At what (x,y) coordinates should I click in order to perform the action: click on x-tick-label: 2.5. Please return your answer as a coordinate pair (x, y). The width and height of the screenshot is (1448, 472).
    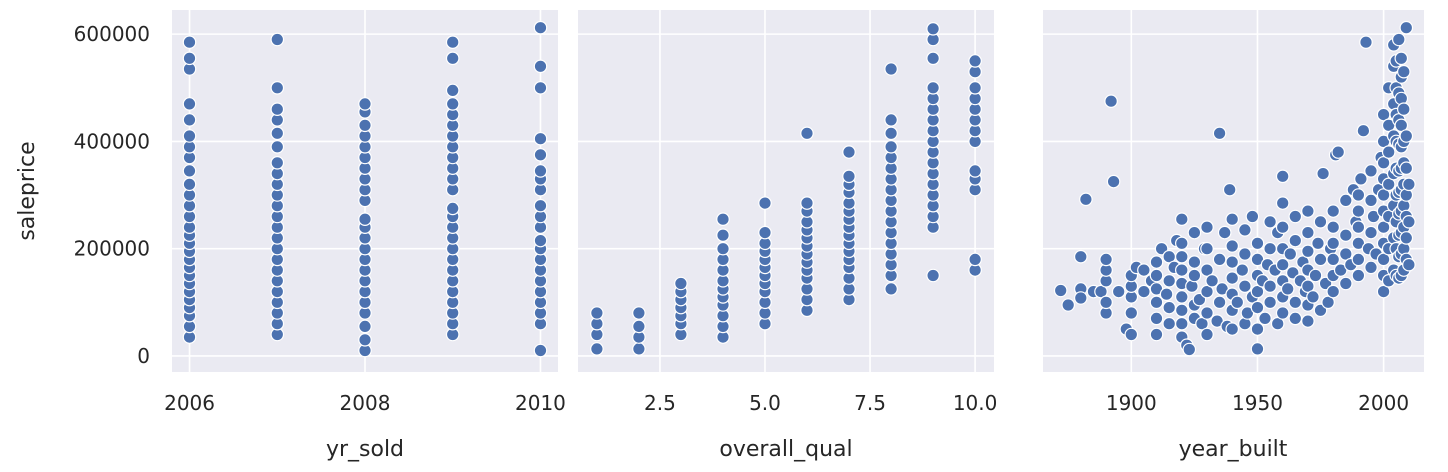
    Looking at the image, I should click on (660, 403).